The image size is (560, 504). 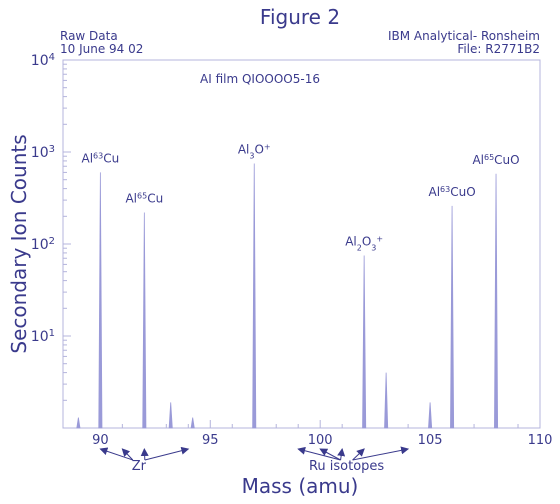 I want to click on header-left-line-1: Raw Data, so click(x=89, y=36).